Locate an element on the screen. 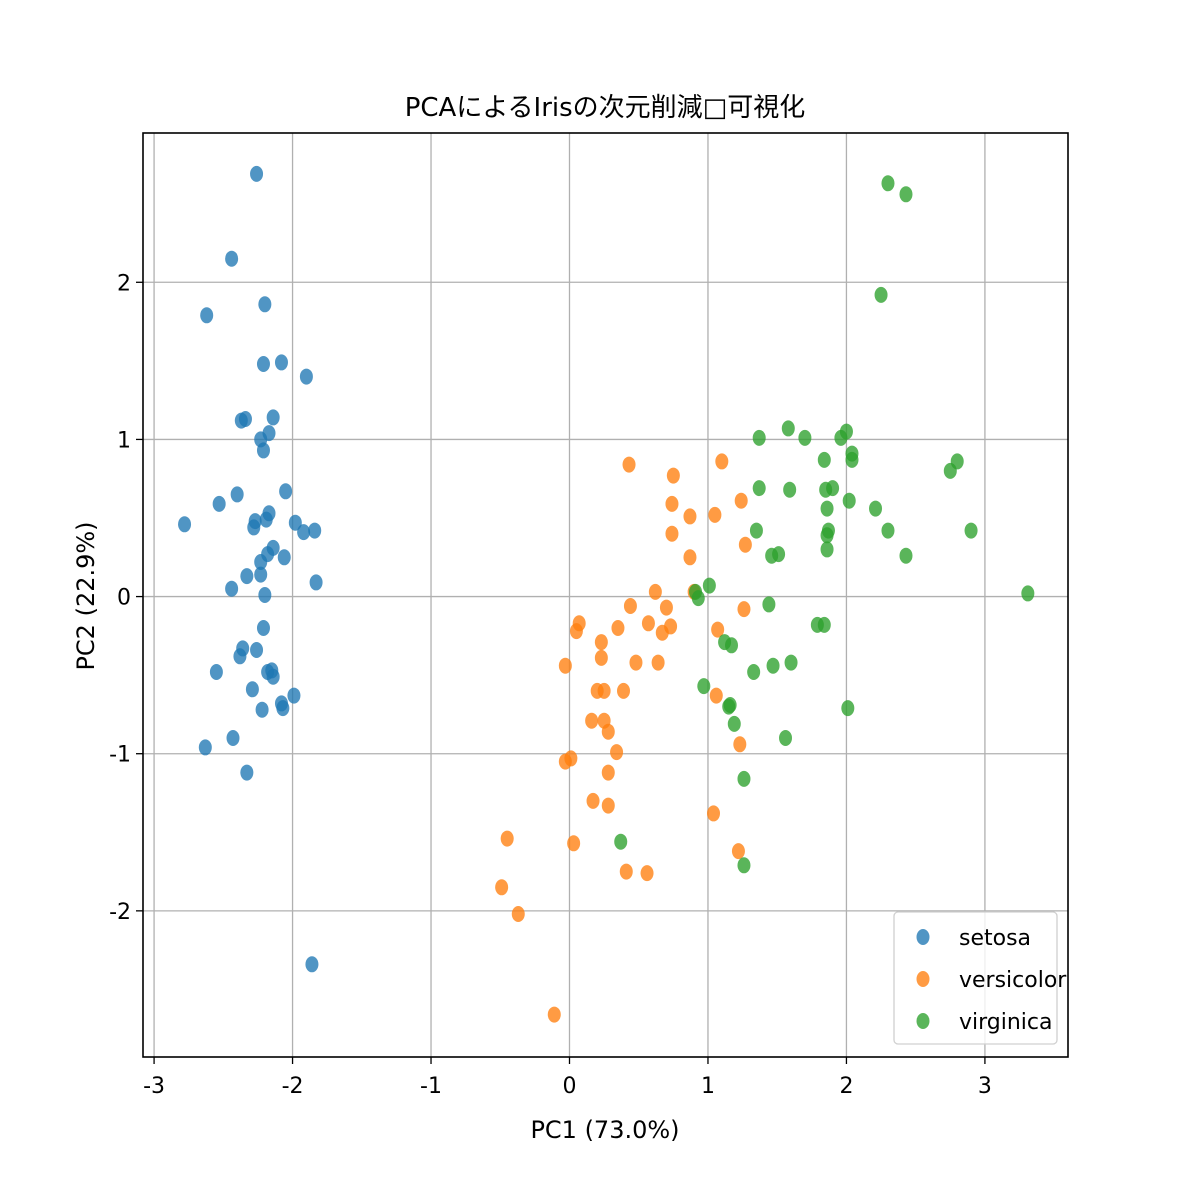 This screenshot has height=1186, width=1186. legend-label-versicolor: versicolor is located at coordinates (1013, 980).